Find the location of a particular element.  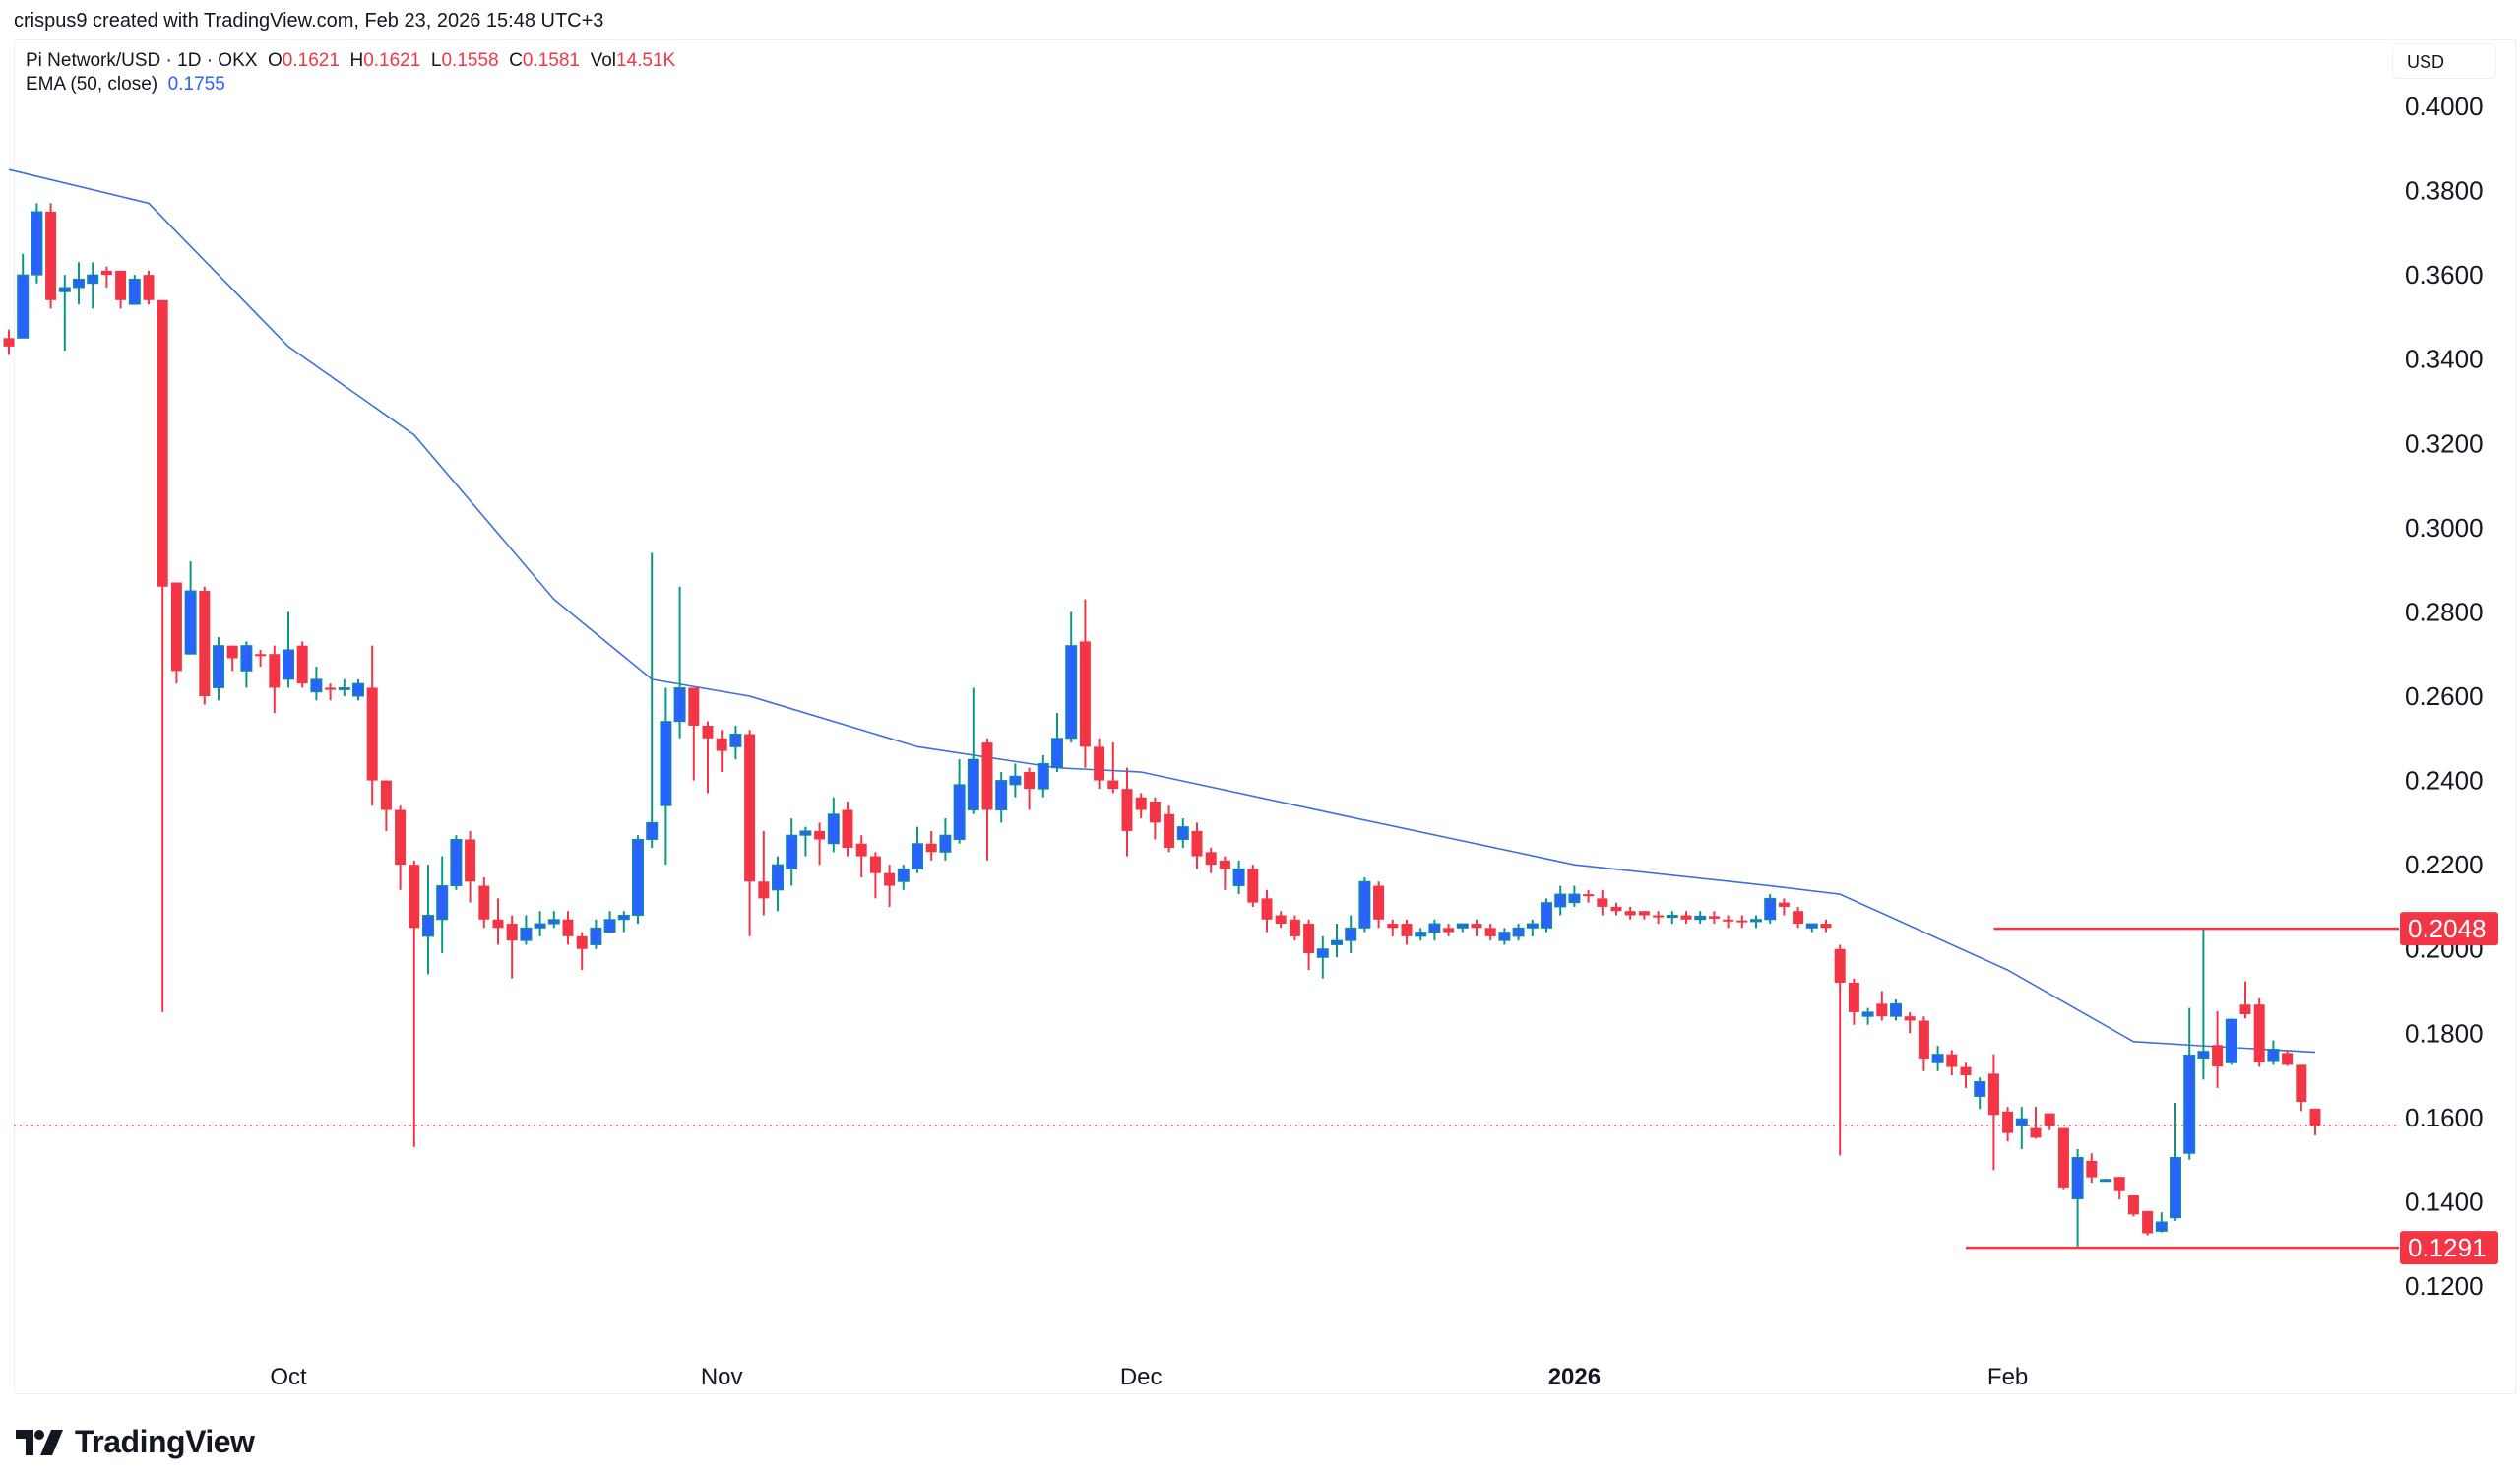

currency-button: USD is located at coordinates (2444, 61).